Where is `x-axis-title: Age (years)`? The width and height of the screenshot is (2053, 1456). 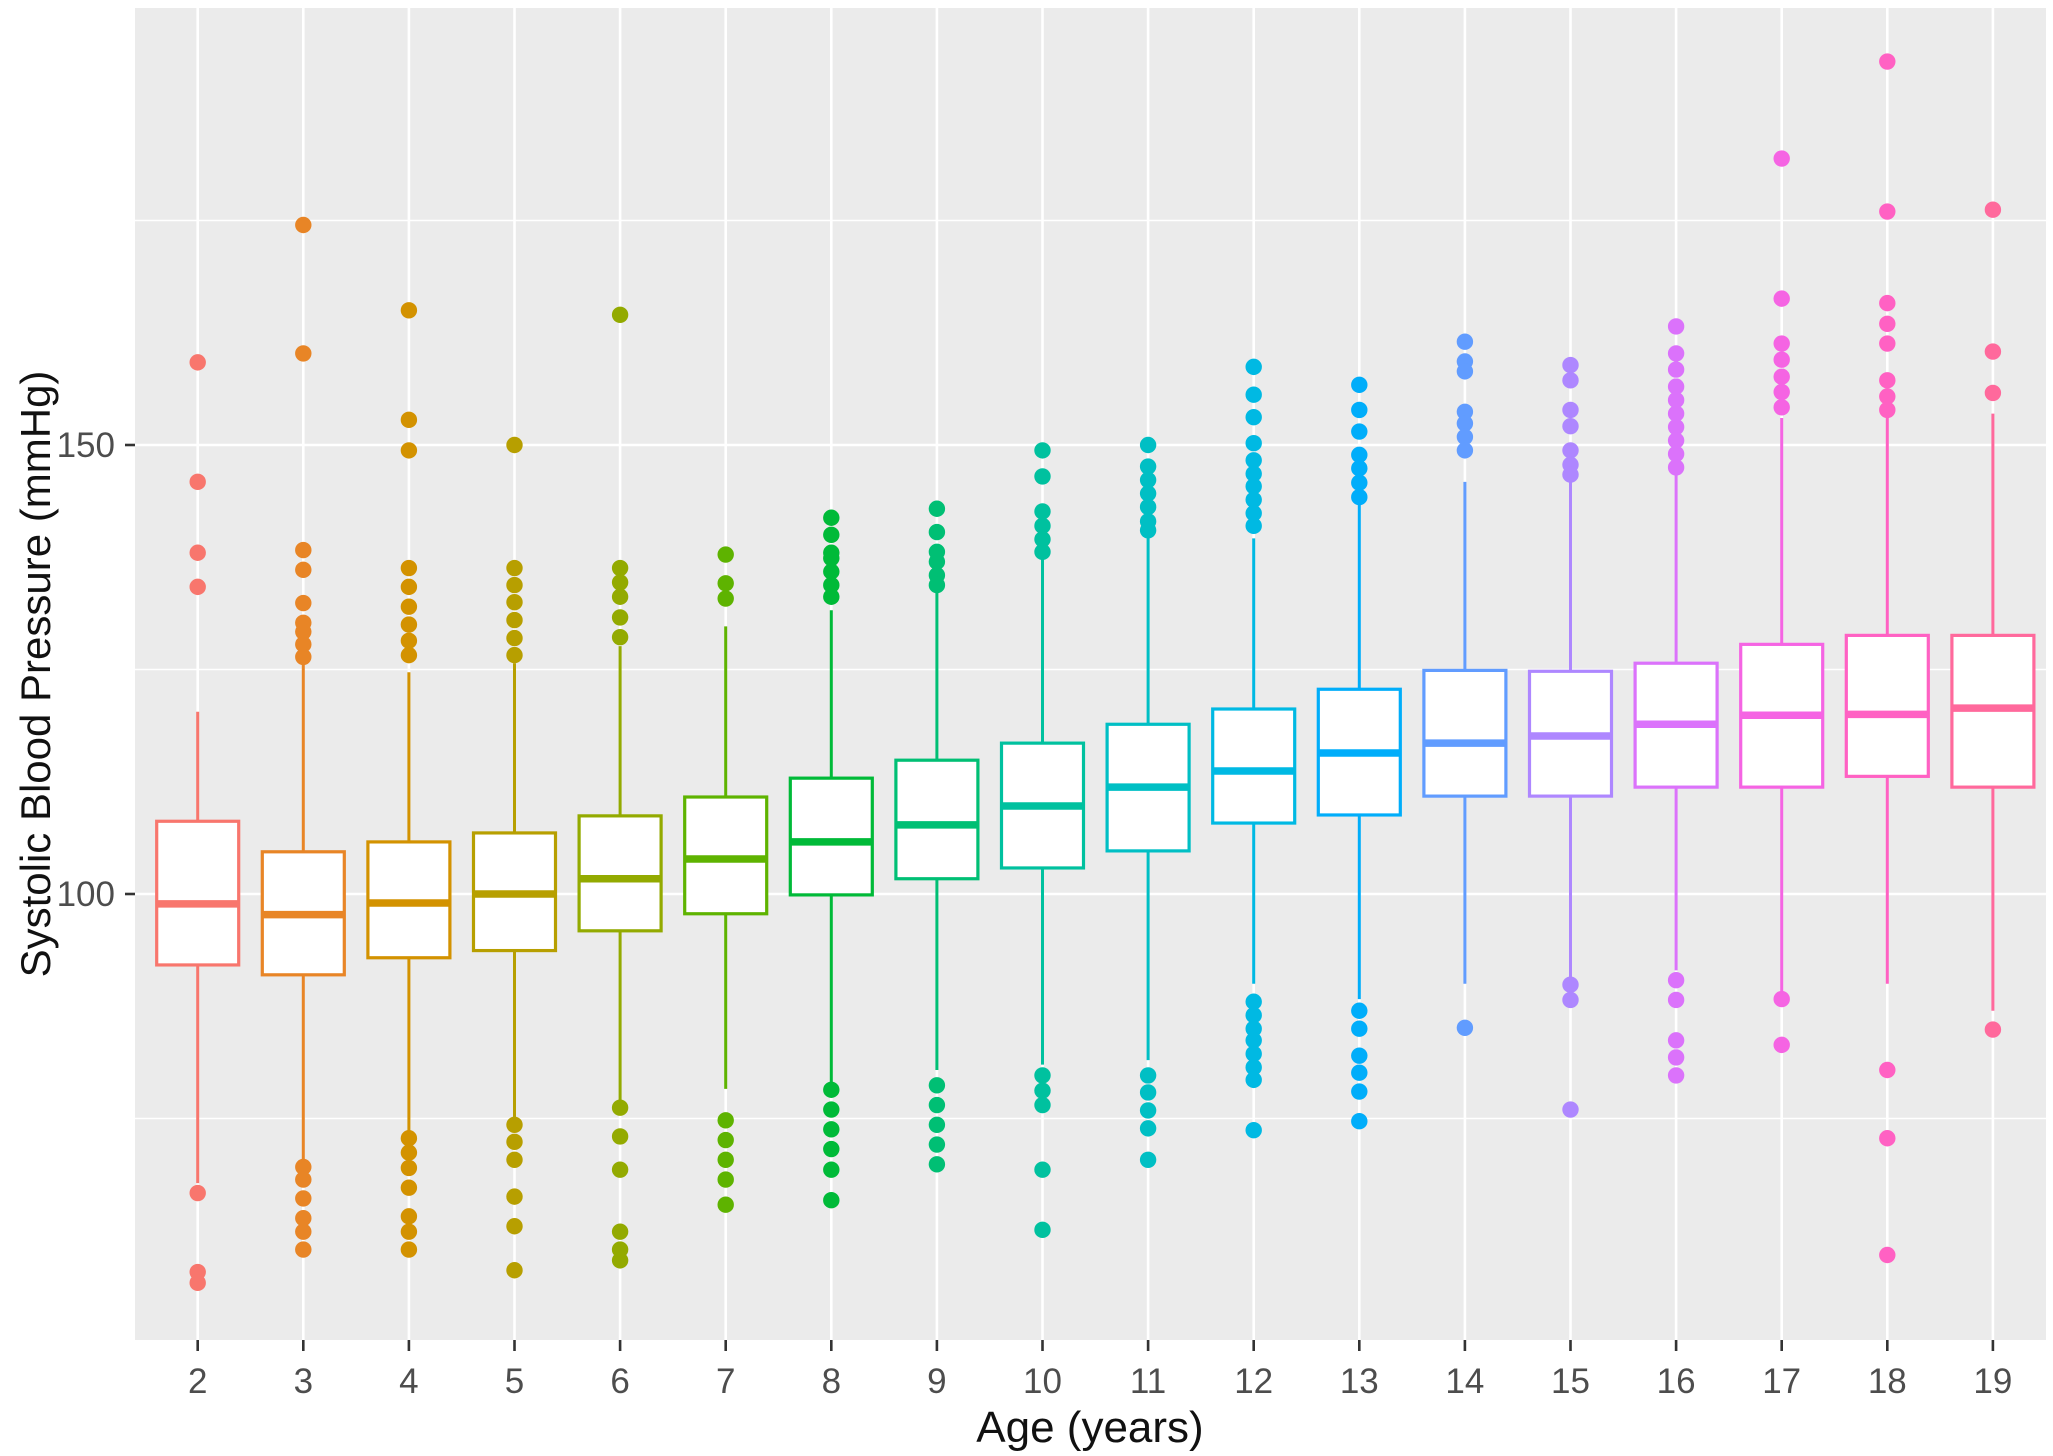 x-axis-title: Age (years) is located at coordinates (1090, 1427).